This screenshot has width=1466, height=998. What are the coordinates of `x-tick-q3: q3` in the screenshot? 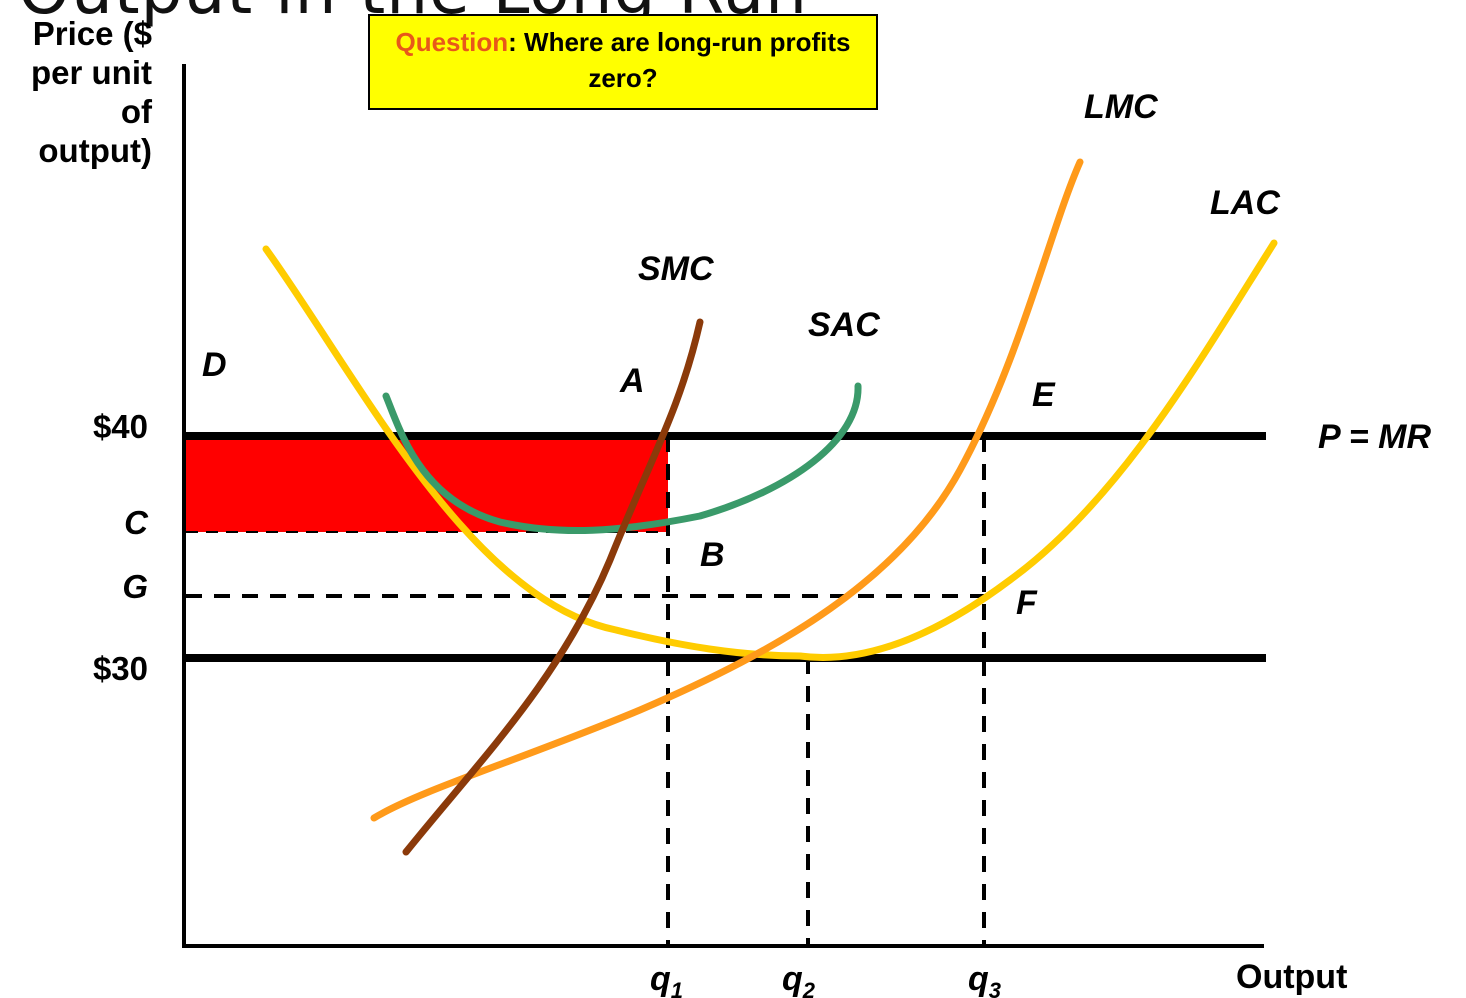 It's located at (984, 979).